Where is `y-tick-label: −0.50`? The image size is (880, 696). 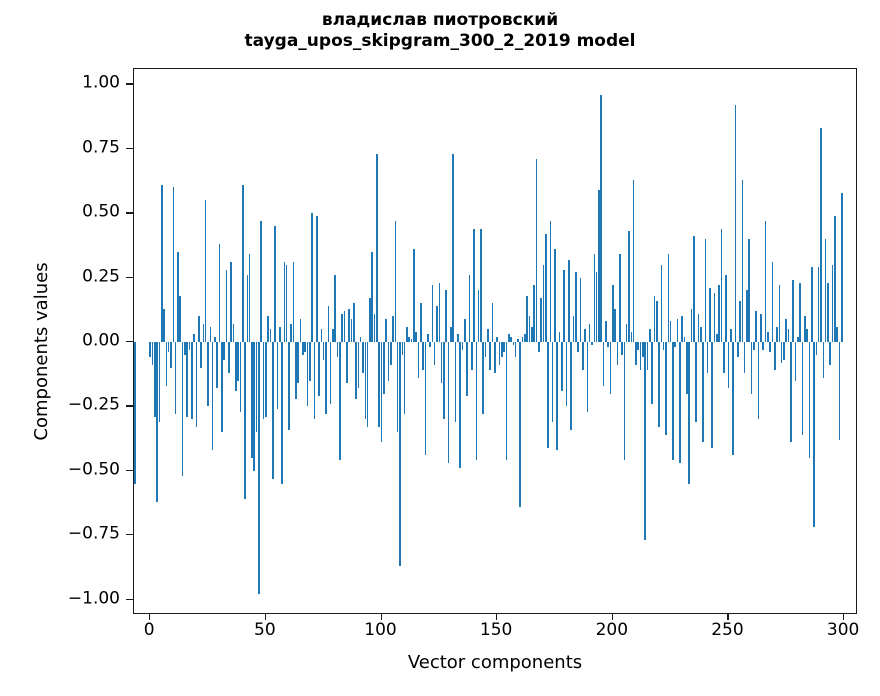 y-tick-label: −0.50 is located at coordinates (93, 469).